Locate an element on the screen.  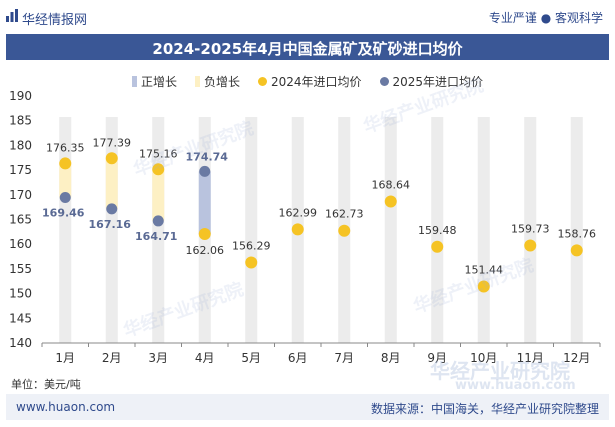
y-tick-label: 175 is located at coordinates (20, 170).